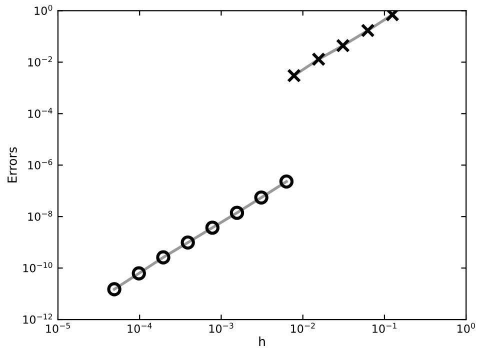 Image resolution: width=483 pixels, height=357 pixels. Describe the element at coordinates (40, 113) in the screenshot. I see `y-tick-label: 10$^{−4}$` at that location.